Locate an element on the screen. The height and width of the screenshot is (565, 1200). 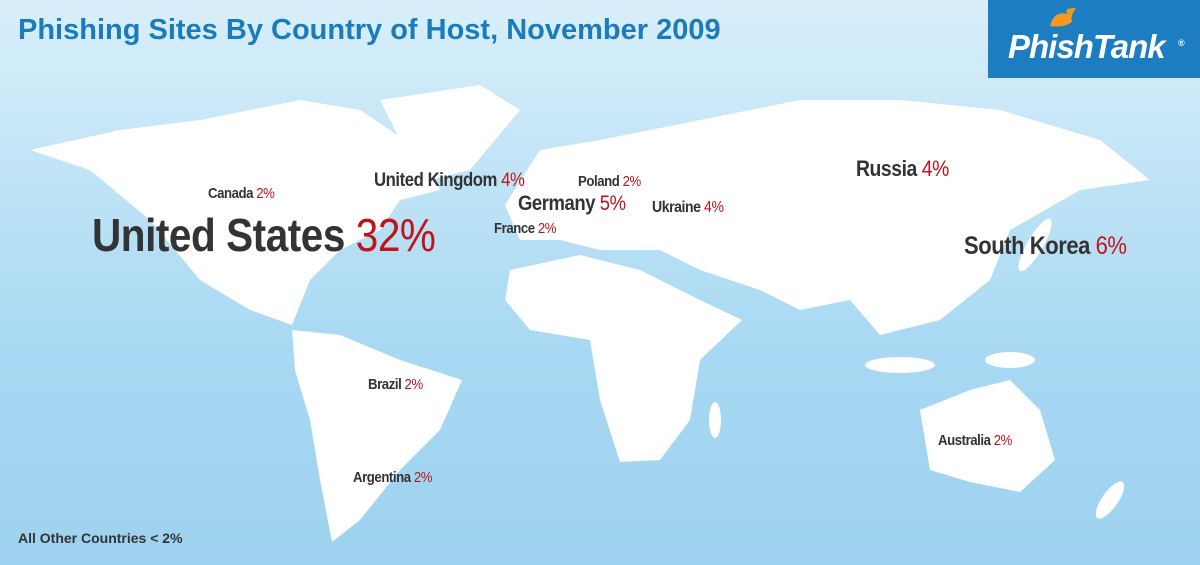
country-name: Russia is located at coordinates (886, 168).